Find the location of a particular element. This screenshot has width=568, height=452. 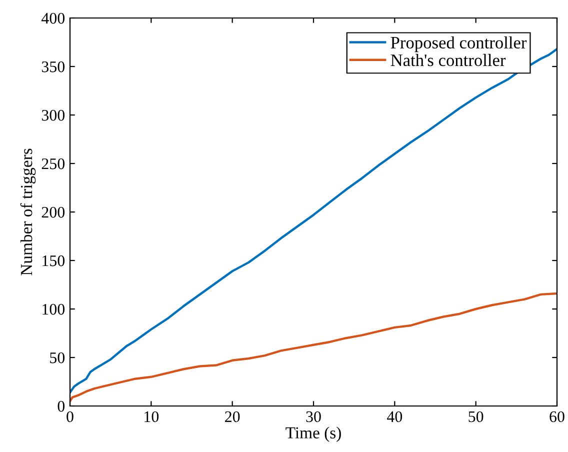

y-tick-label: 400 is located at coordinates (53, 18).